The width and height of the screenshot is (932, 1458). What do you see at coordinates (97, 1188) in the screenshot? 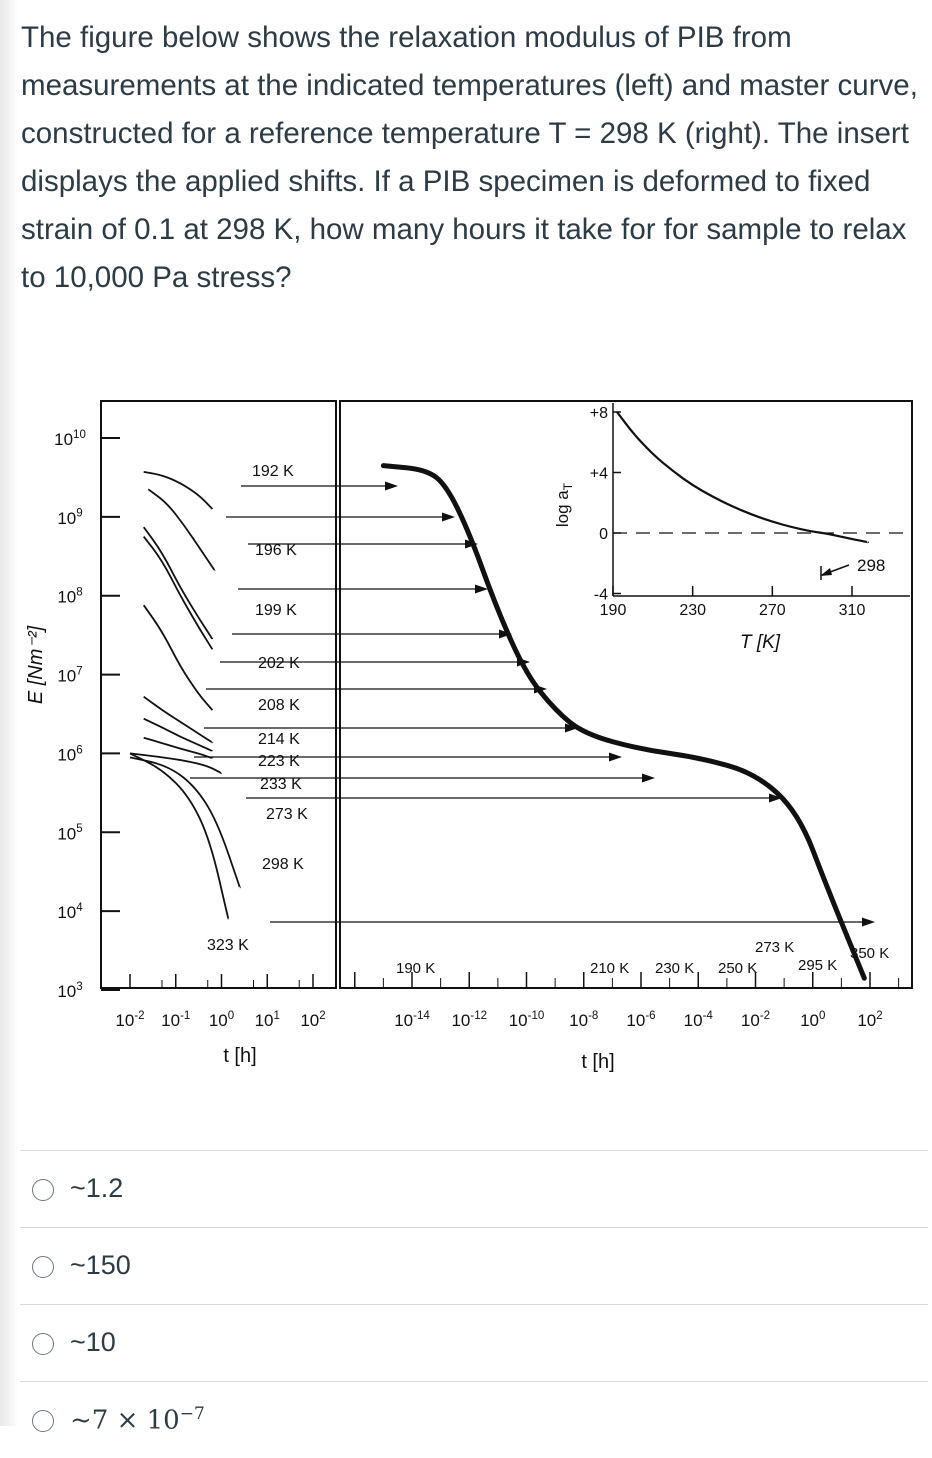
I see `answer-label: ~1.2` at bounding box center [97, 1188].